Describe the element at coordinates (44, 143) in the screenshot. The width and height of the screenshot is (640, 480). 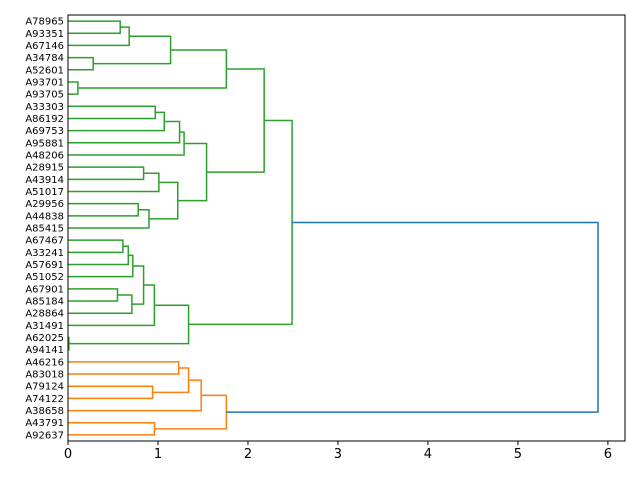
I see `leaf-label: A95881` at that location.